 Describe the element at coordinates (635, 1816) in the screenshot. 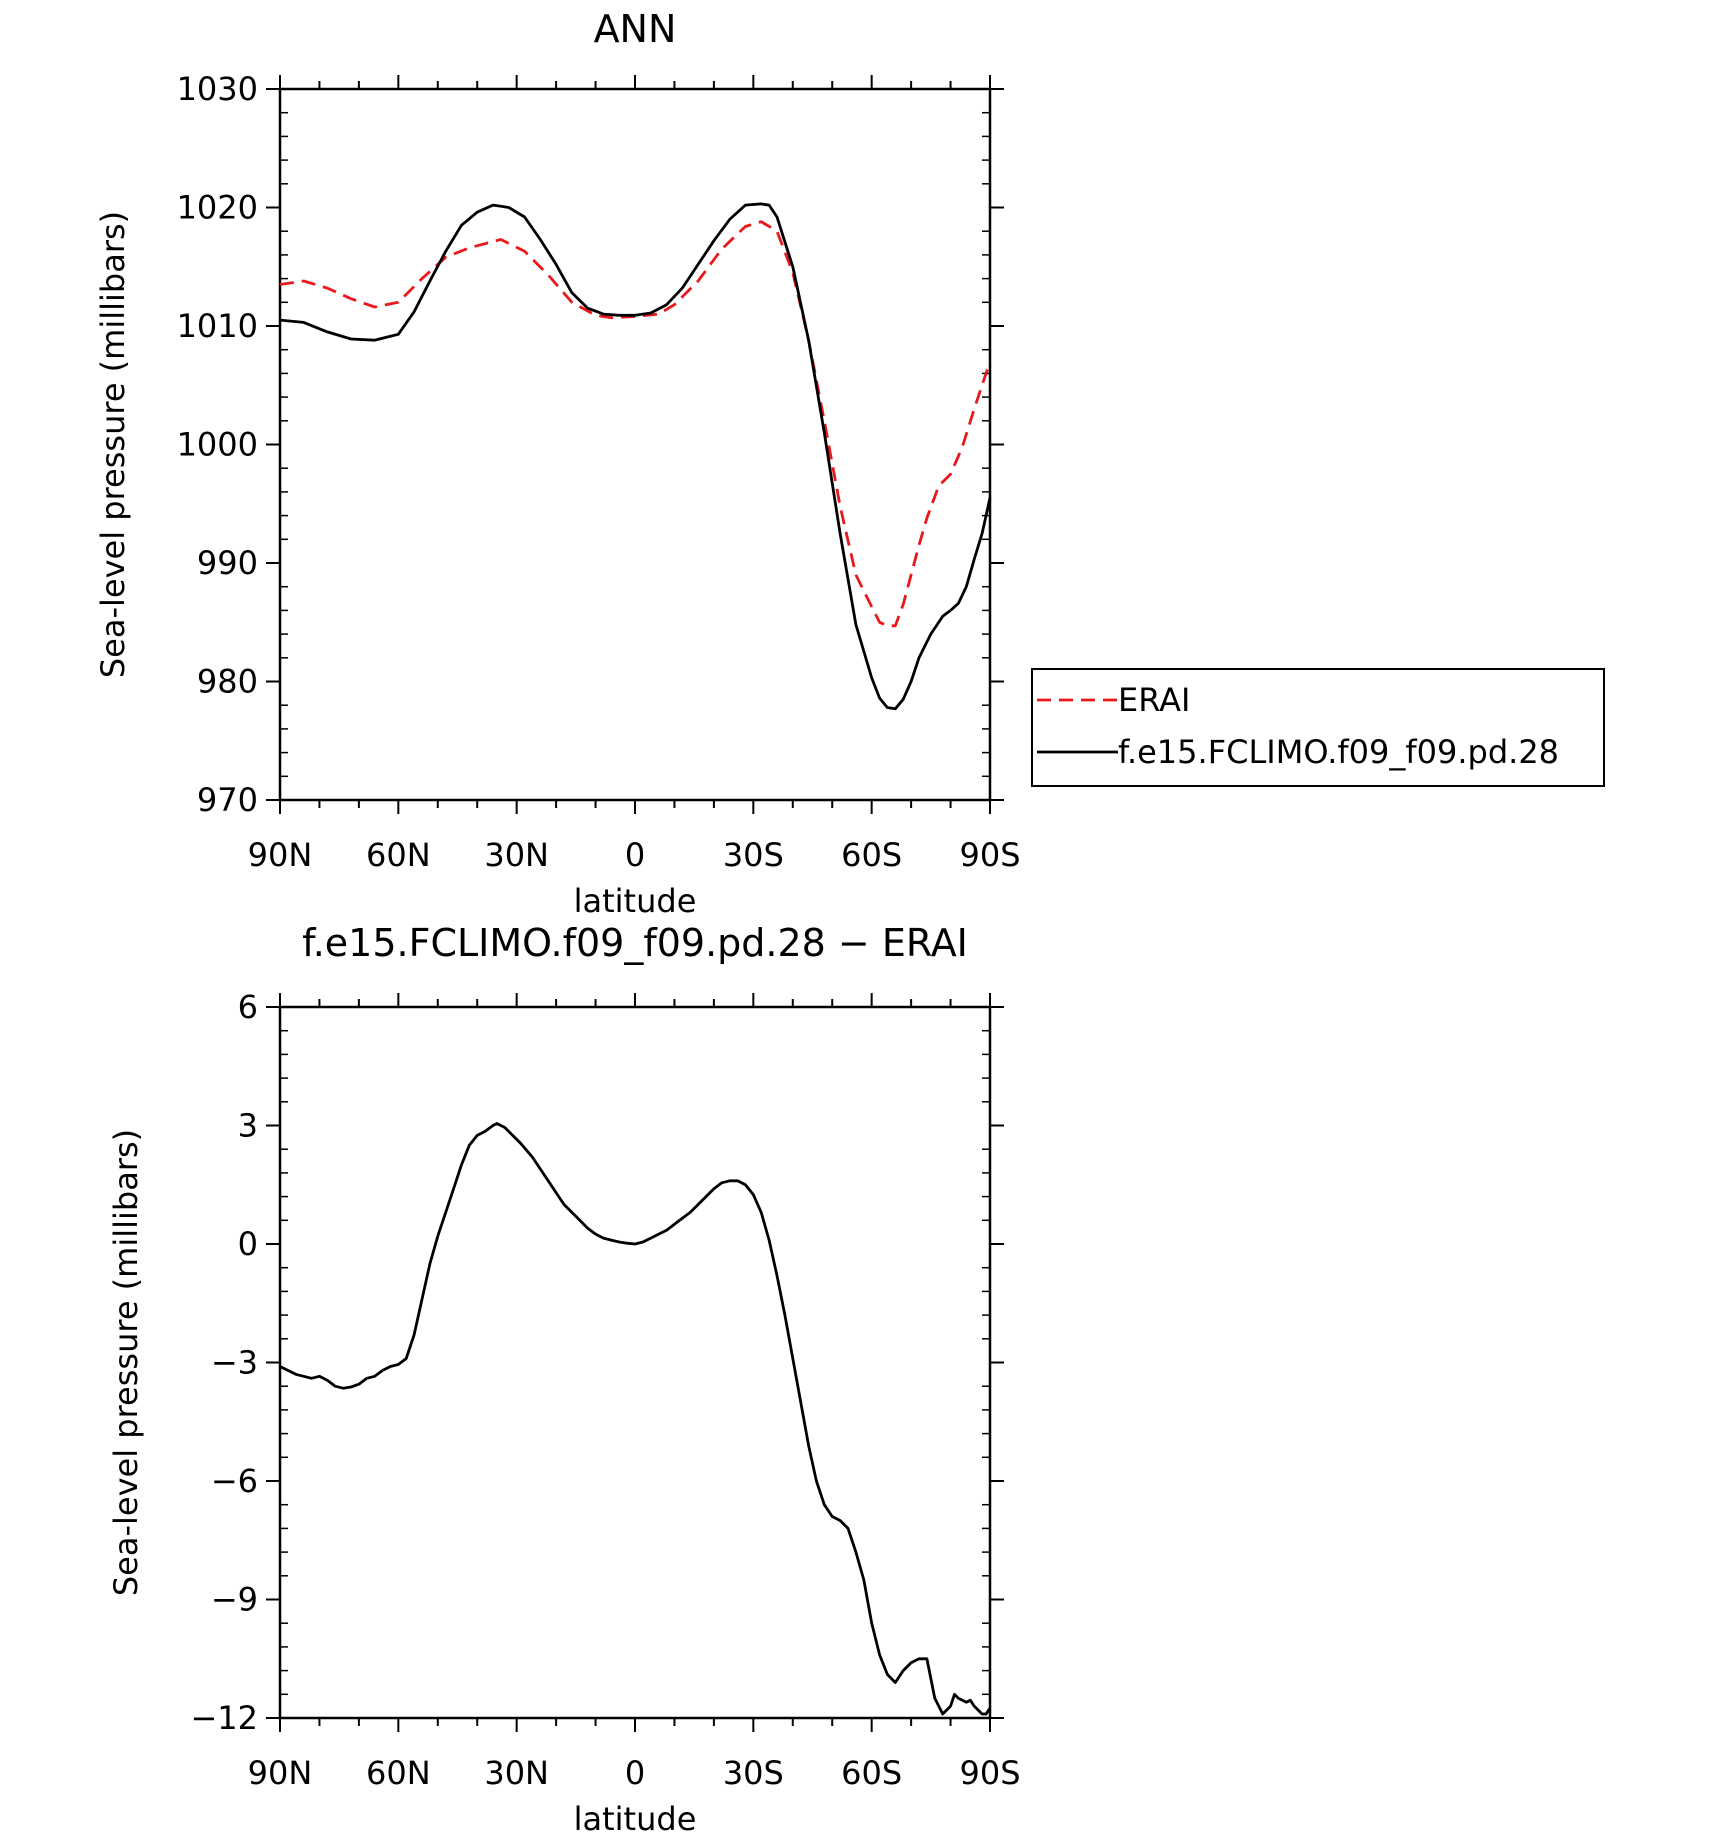

I see `bottom-x-axis-label: latitude` at that location.